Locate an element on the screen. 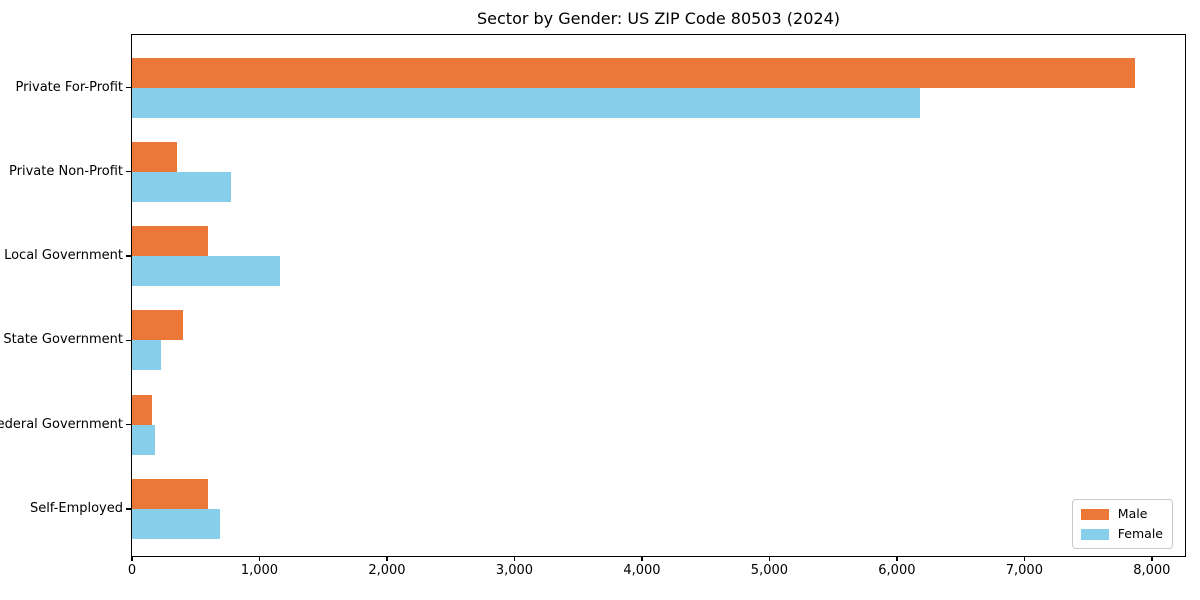 The width and height of the screenshot is (1200, 600). bar-male-local-government is located at coordinates (170, 241).